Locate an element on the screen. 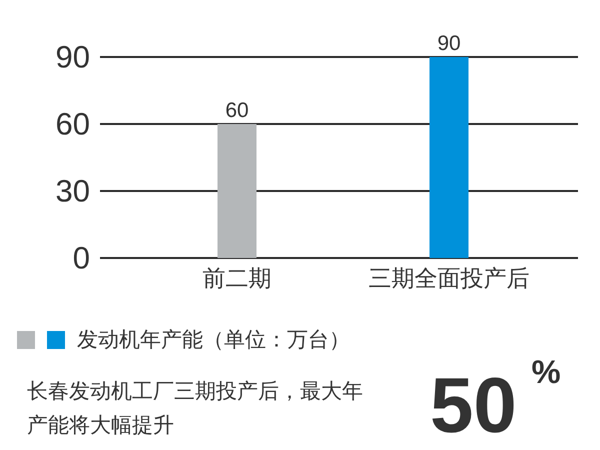  annotation: 50$^{%}$ is located at coordinates (495, 400).